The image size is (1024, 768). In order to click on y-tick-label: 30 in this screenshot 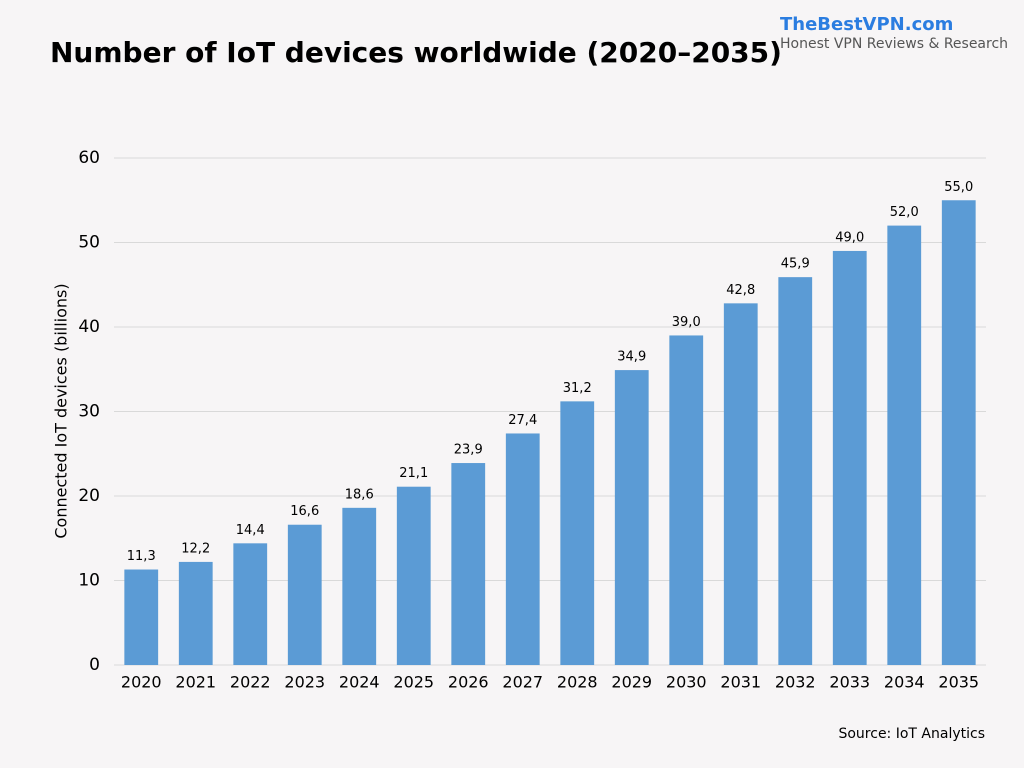, I will do `click(89, 412)`.